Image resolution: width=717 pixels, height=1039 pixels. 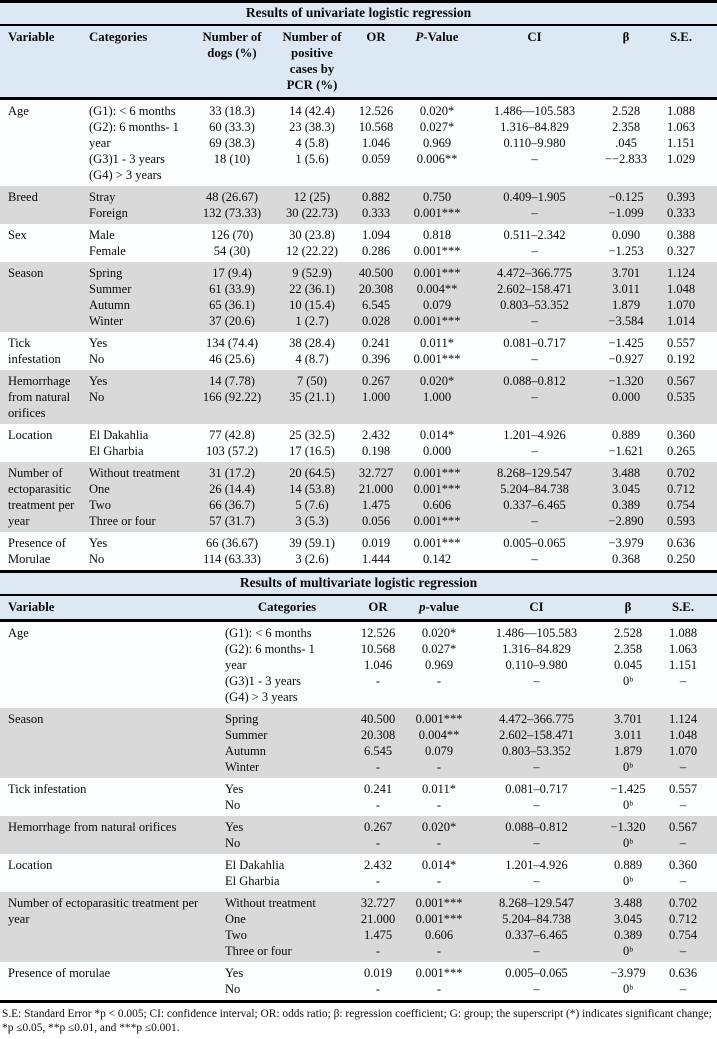 What do you see at coordinates (376, 111) in the screenshot?
I see `cell-line: 12.526` at bounding box center [376, 111].